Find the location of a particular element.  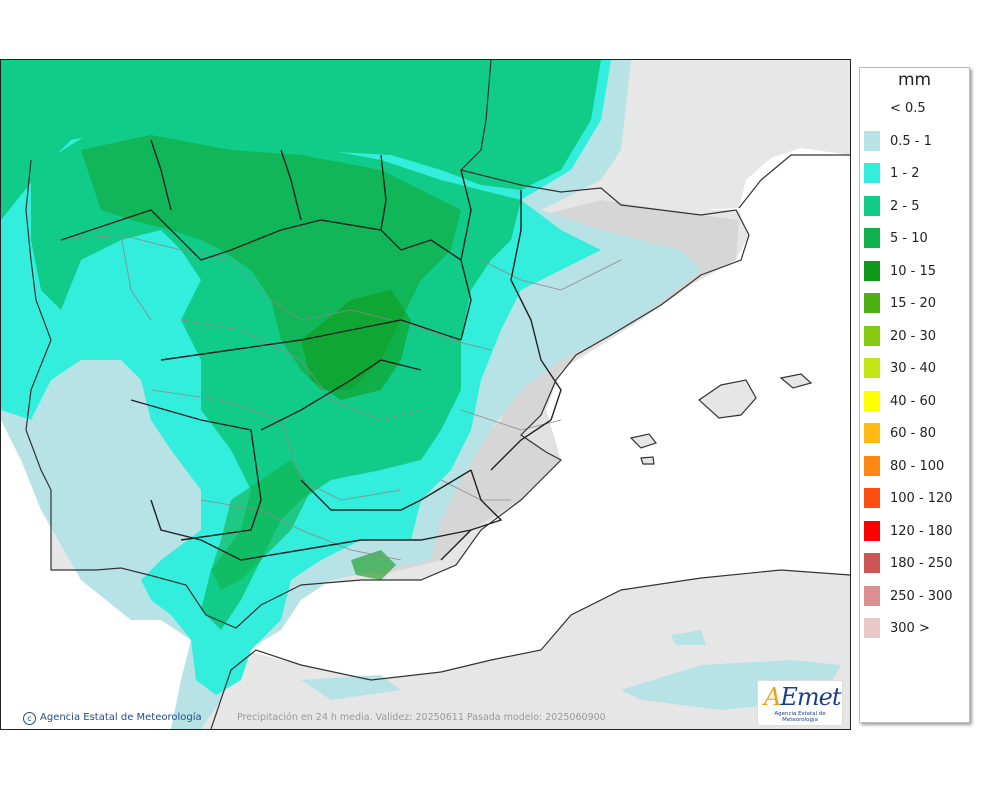

legend-item: 0.5 - 1 is located at coordinates (916, 140).